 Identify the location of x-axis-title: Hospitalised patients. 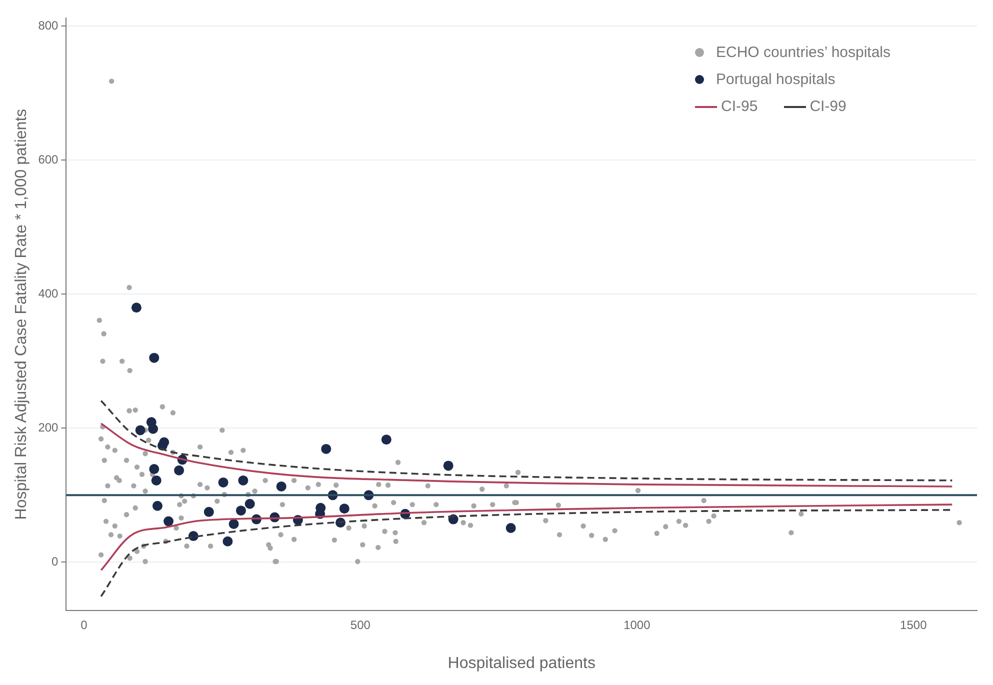
(522, 663).